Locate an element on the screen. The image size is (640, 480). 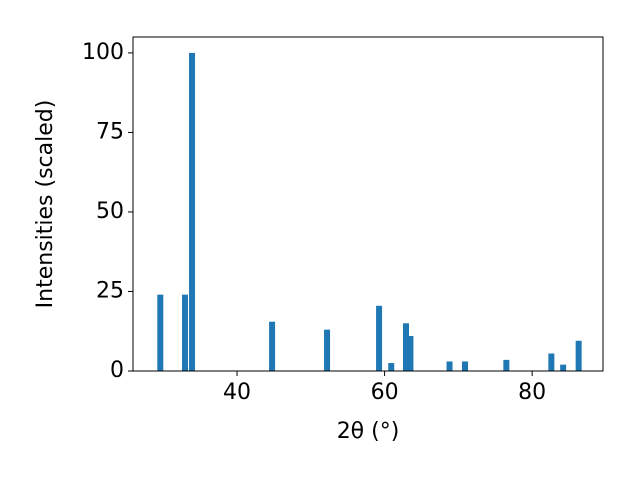
y-tick-label: 75 is located at coordinates (110, 131).